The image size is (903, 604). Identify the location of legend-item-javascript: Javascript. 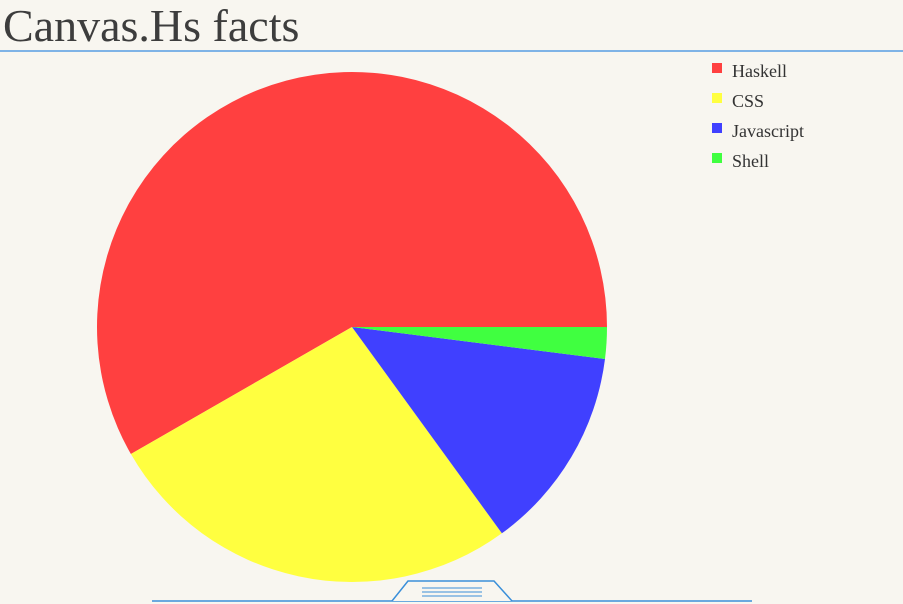
(758, 135).